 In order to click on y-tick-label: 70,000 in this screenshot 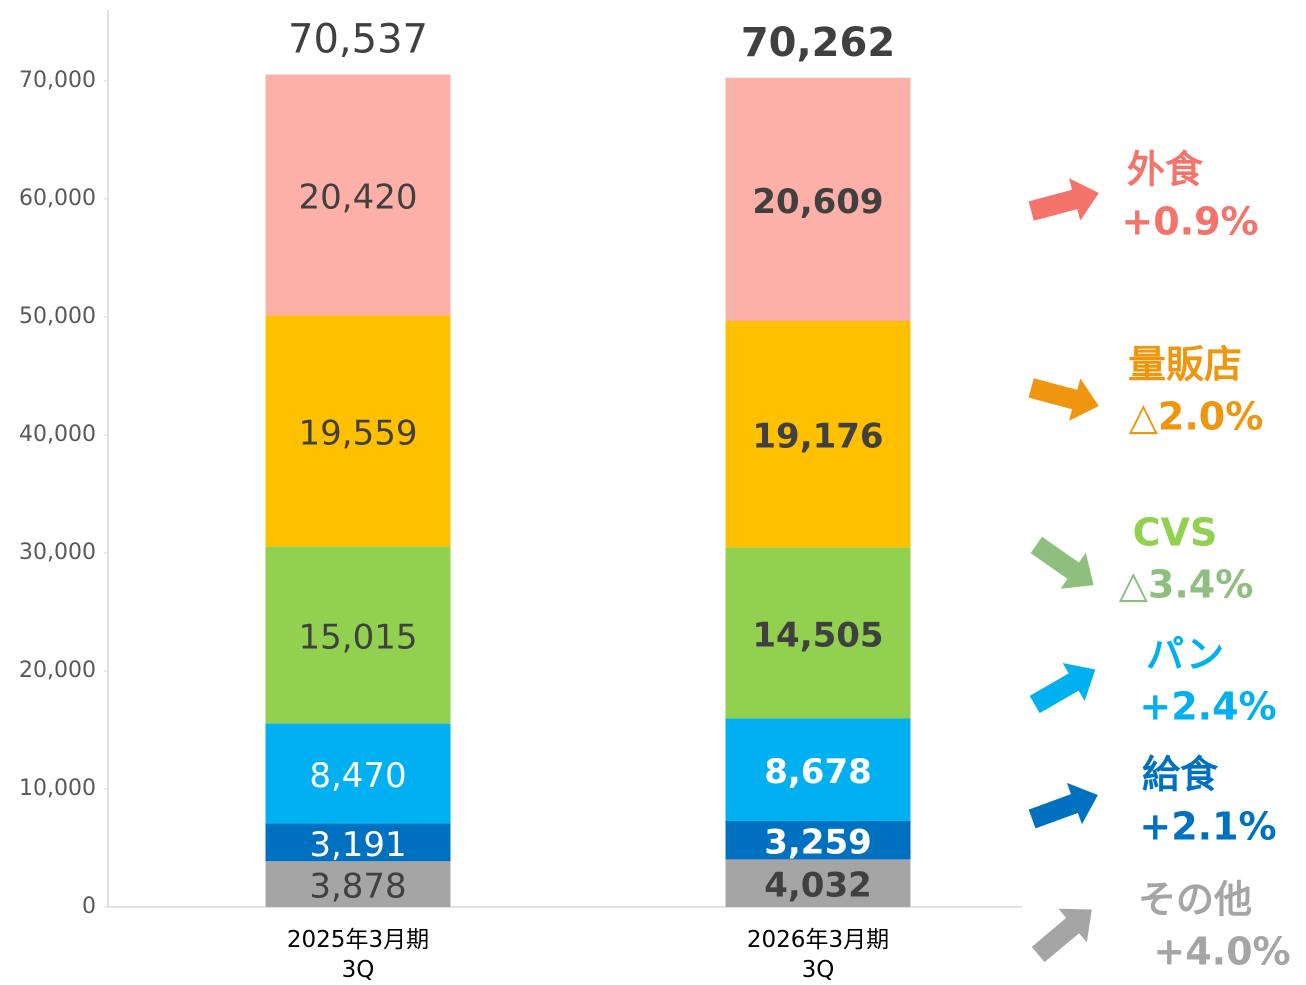, I will do `click(57, 80)`.